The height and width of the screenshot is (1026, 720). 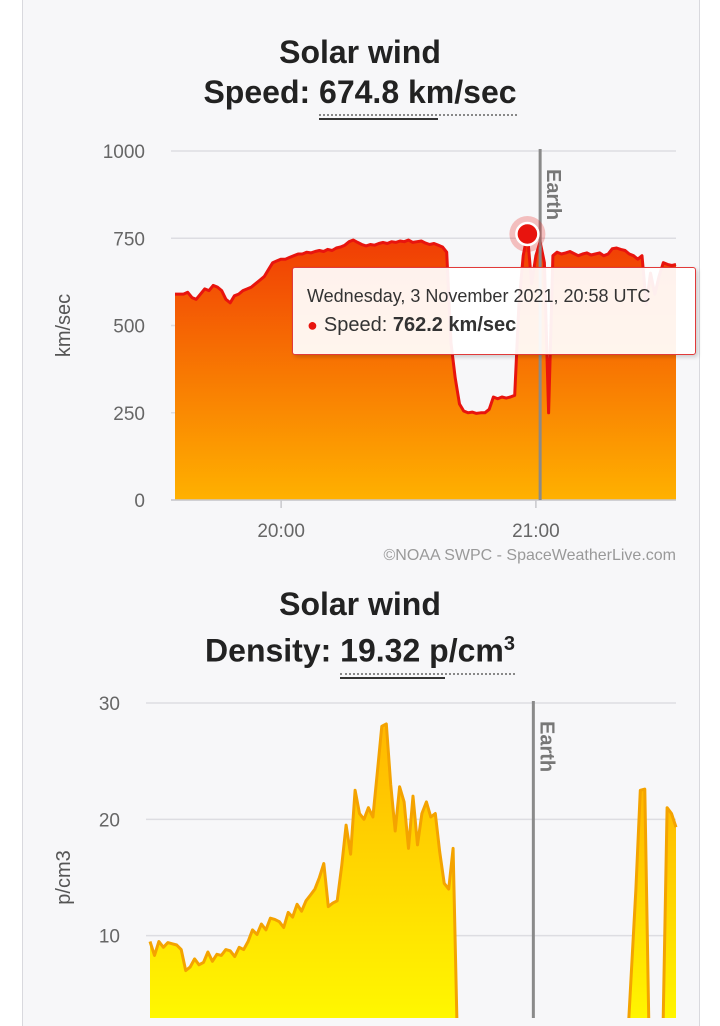 What do you see at coordinates (64, 325) in the screenshot?
I see `y-axis-label: km/sec` at bounding box center [64, 325].